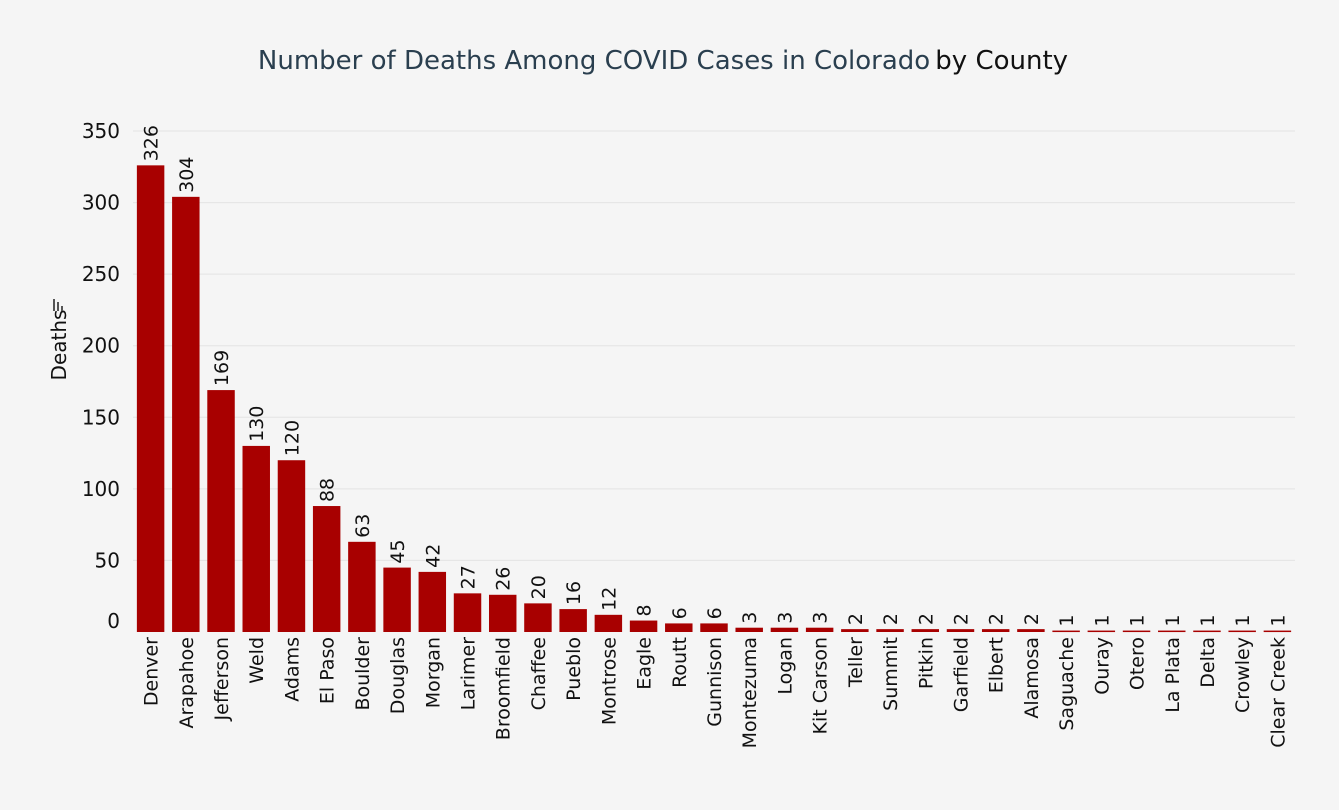  What do you see at coordinates (539, 673) in the screenshot?
I see `x-tick-label: Chaffee` at bounding box center [539, 673].